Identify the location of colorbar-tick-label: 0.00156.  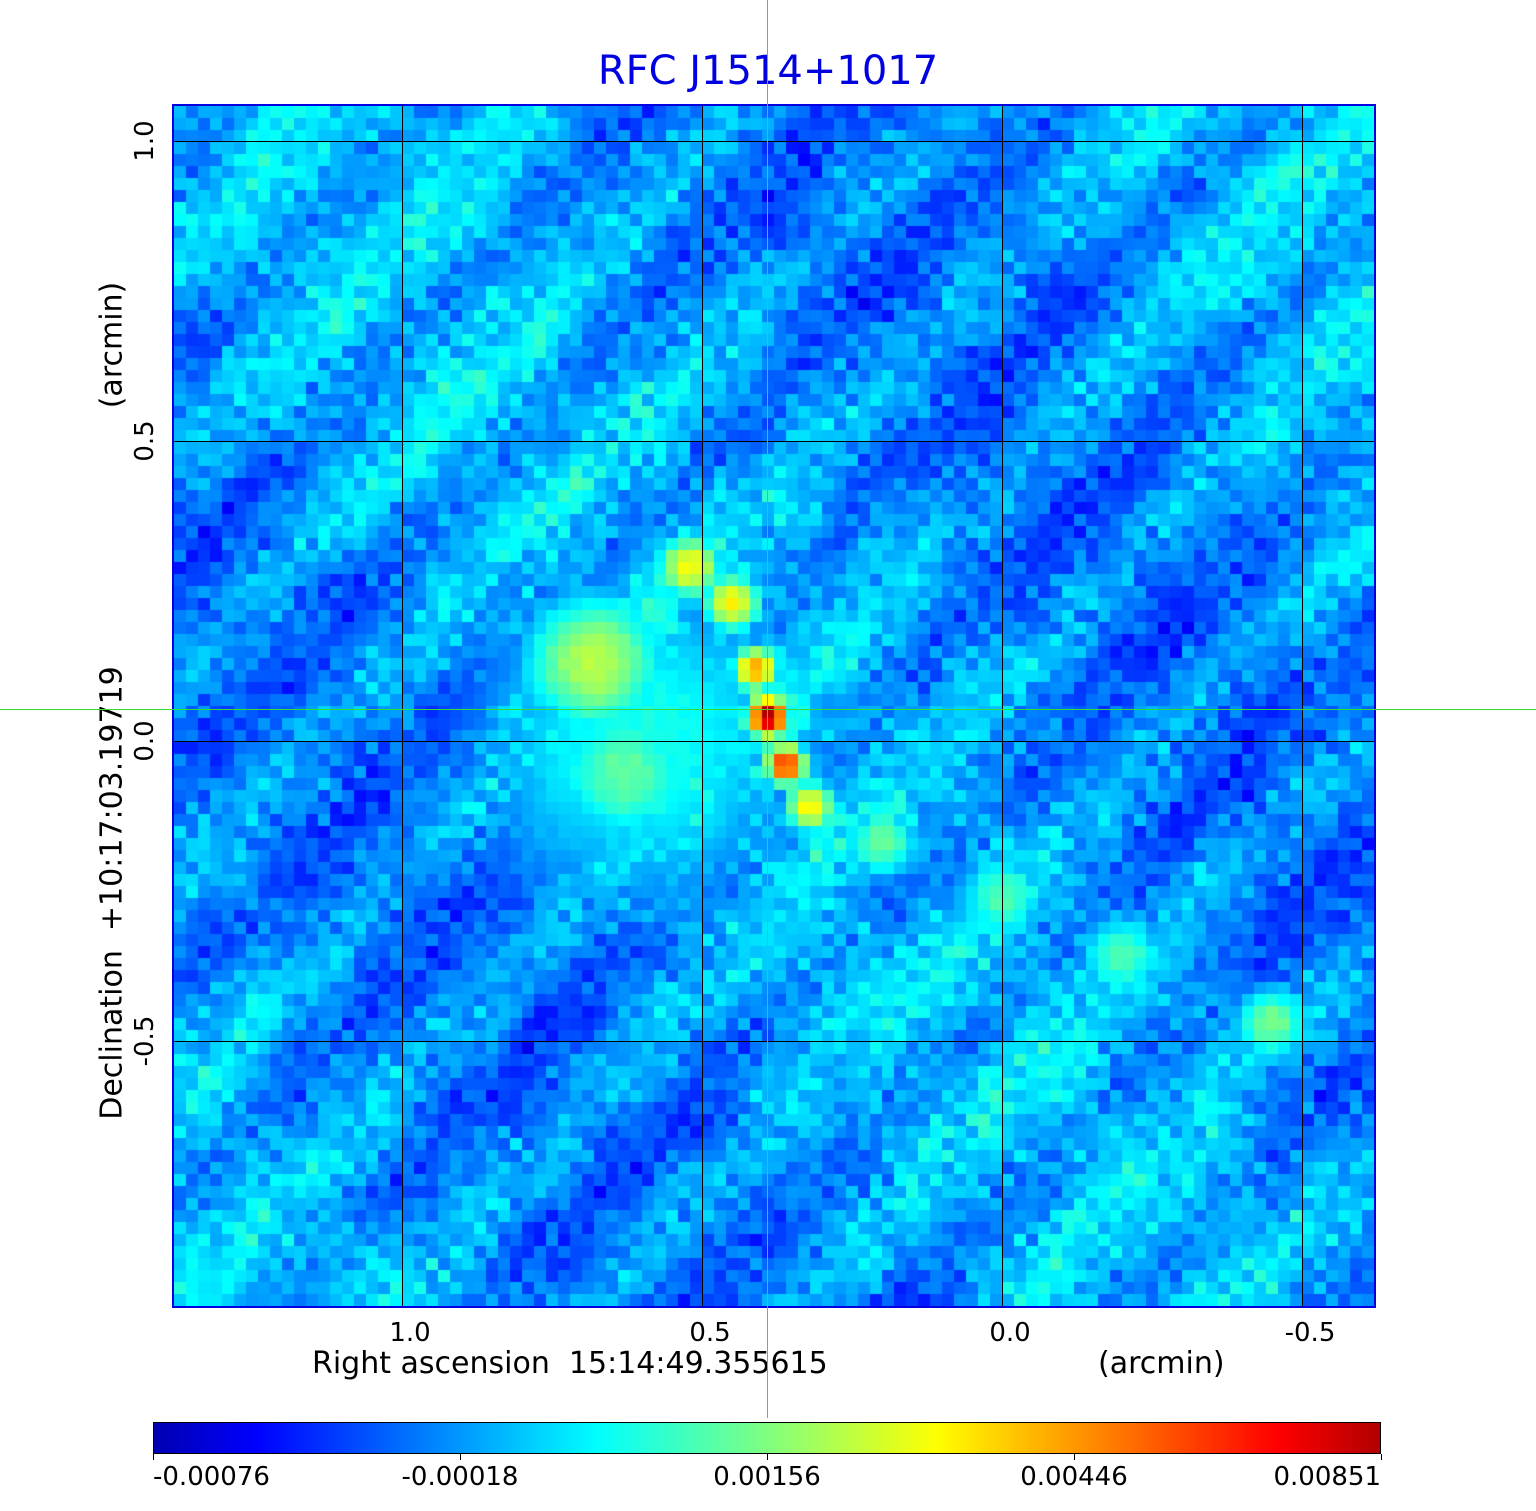
(767, 1477).